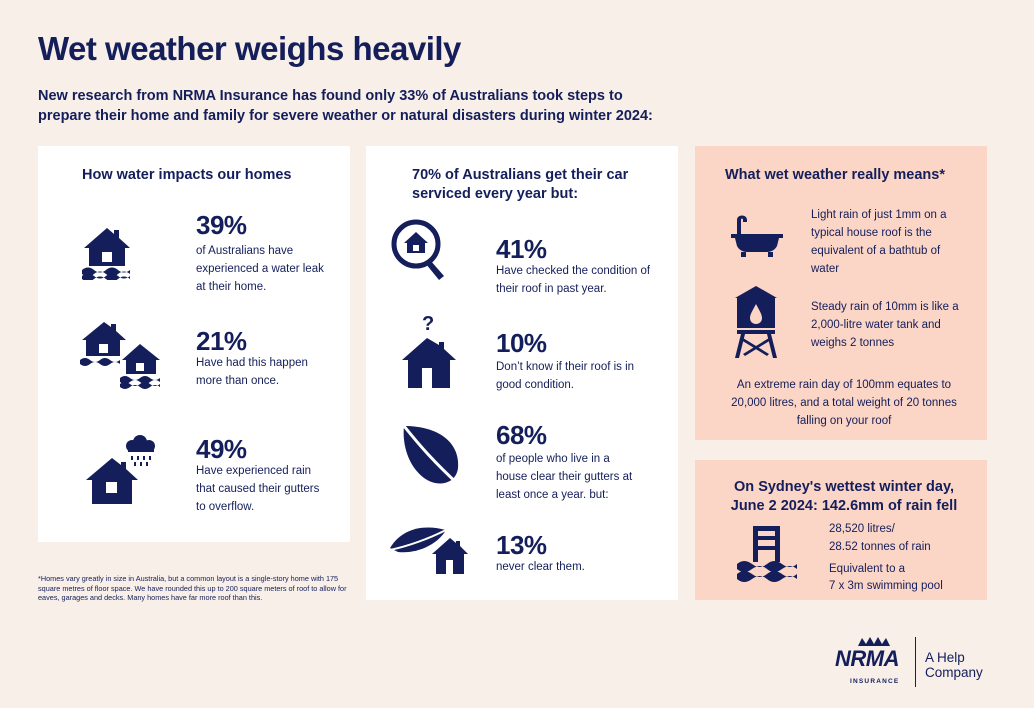 The height and width of the screenshot is (708, 1034). What do you see at coordinates (429, 352) in the screenshot?
I see `house-question-icon: ?` at bounding box center [429, 352].